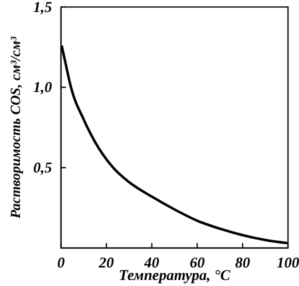 The image size is (299, 286). What do you see at coordinates (287, 264) in the screenshot?
I see `x-tick-label: 100` at bounding box center [287, 264].